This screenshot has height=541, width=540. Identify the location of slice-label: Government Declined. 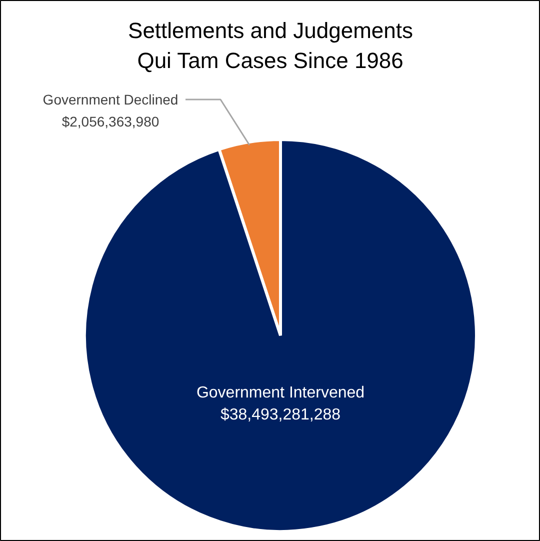
(110, 100).